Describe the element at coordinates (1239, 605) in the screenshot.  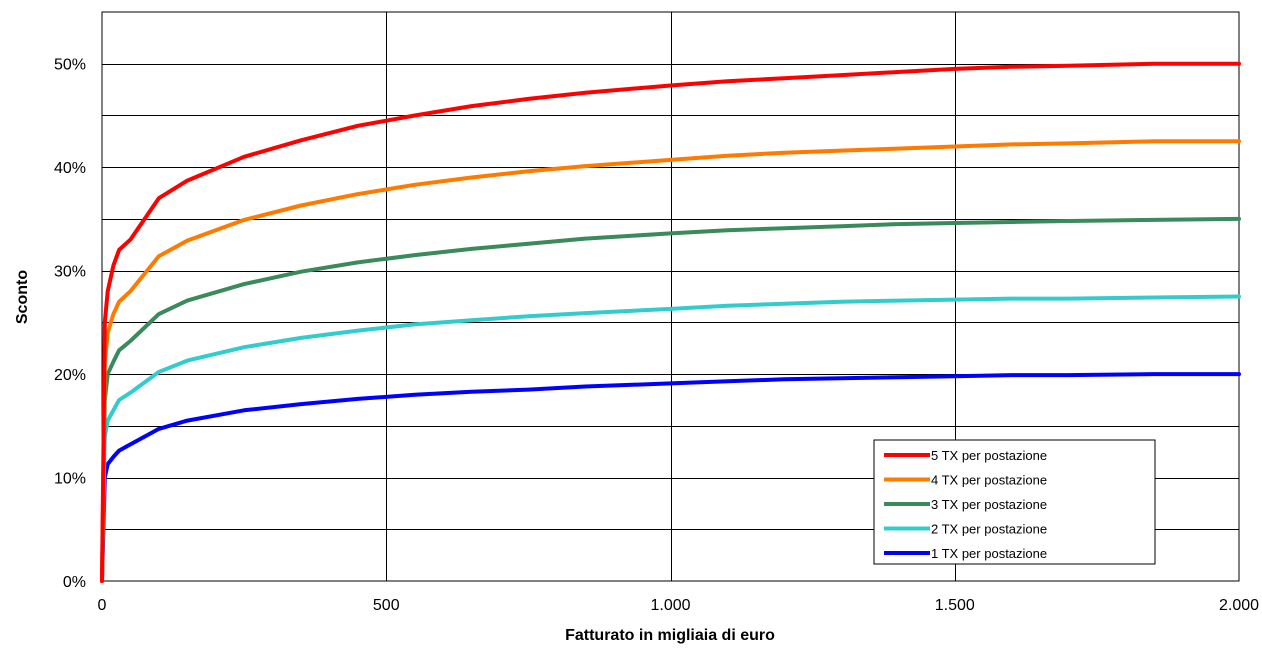
I see `x-tick-label: 2.000` at that location.